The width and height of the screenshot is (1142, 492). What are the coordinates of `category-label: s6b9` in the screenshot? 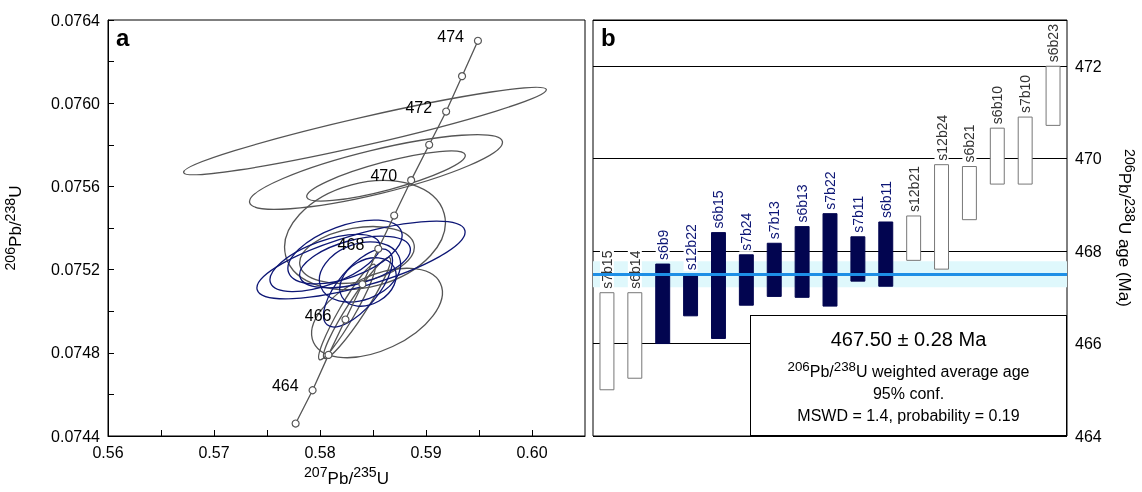 It's located at (662, 245).